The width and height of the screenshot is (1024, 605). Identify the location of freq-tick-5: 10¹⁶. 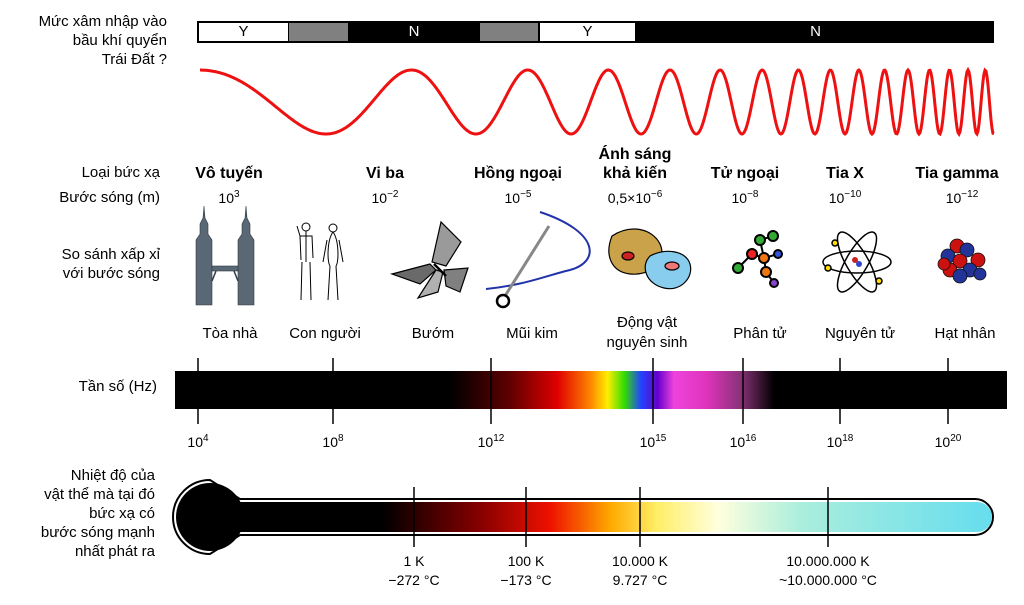
(743, 442).